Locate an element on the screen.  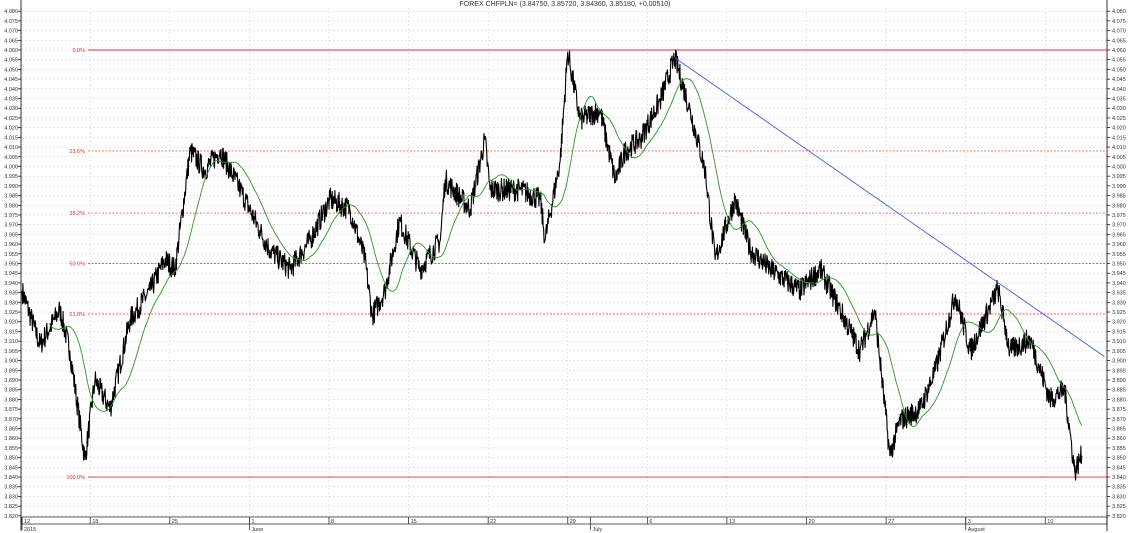
x-month-label: June is located at coordinates (257, 530).